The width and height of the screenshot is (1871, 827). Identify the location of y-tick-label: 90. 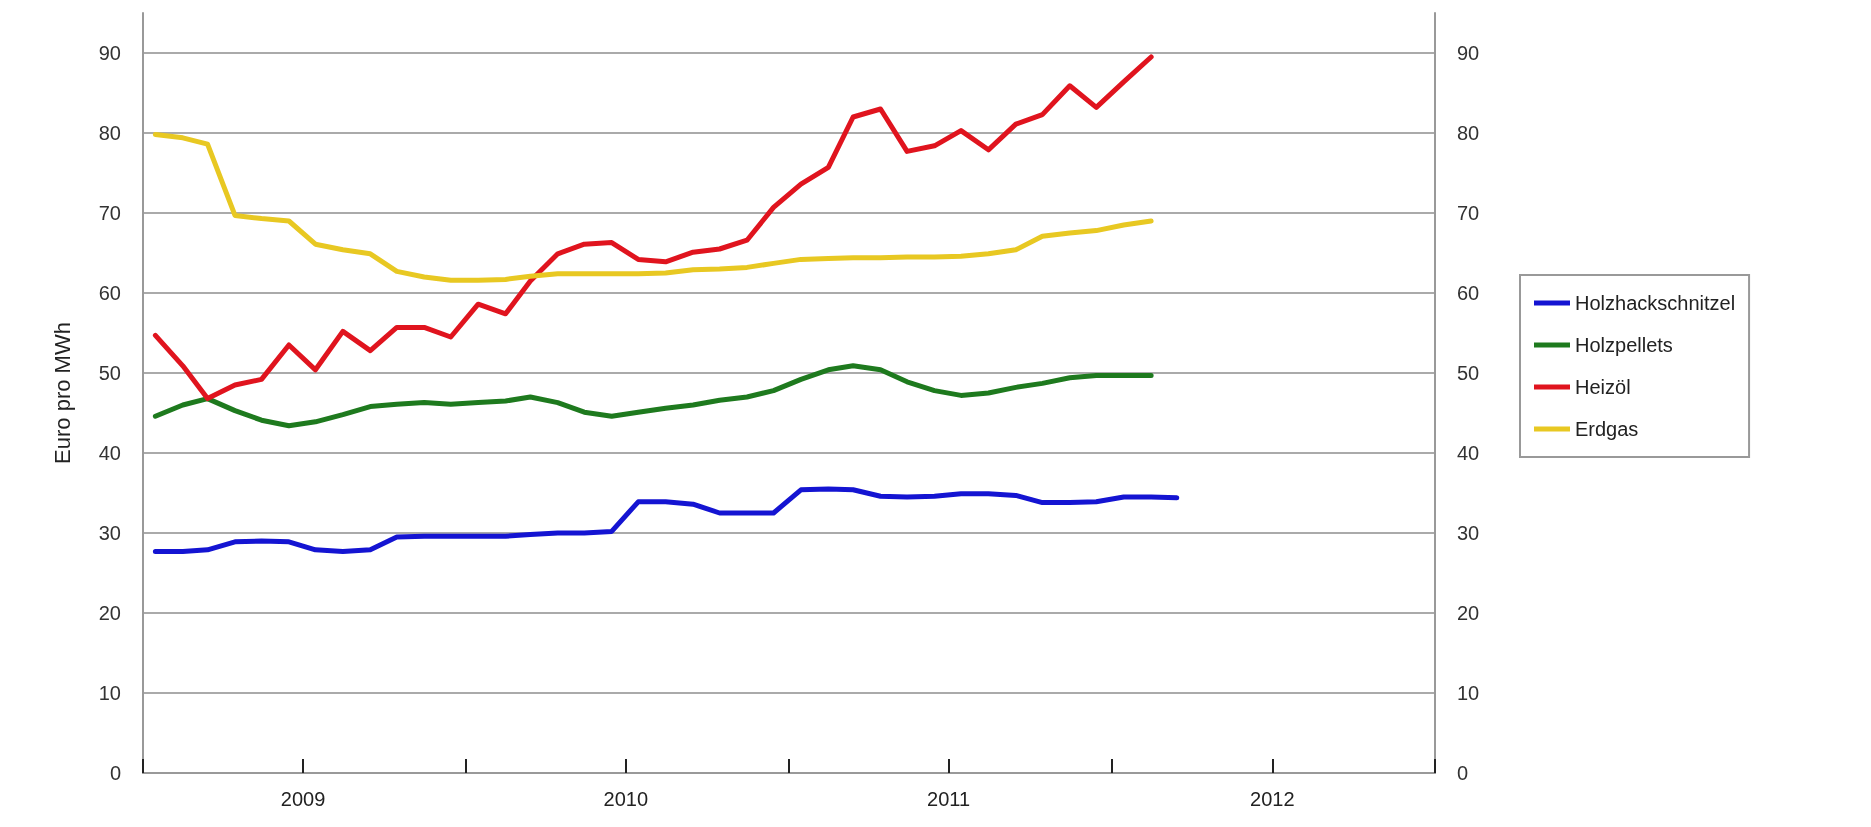
(109, 53).